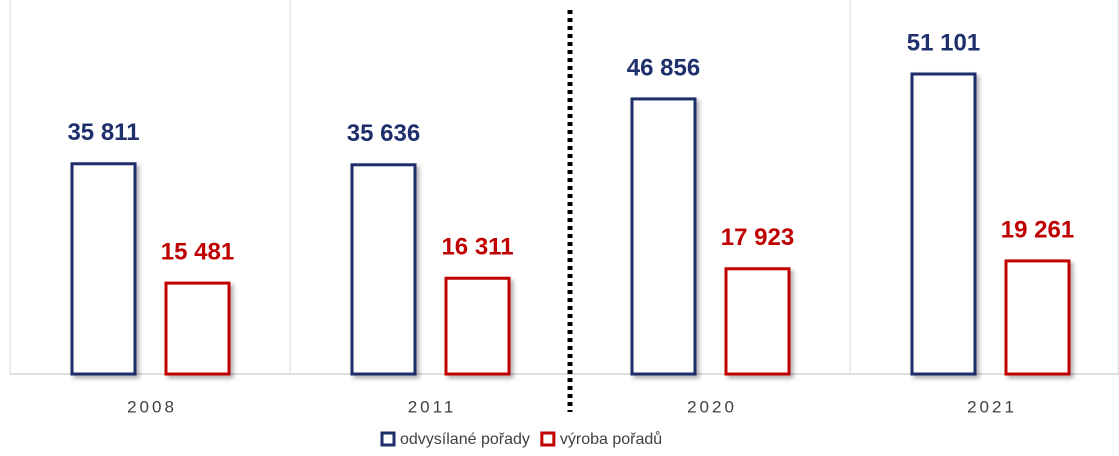  Describe the element at coordinates (611, 439) in the screenshot. I see `legend-label: výroba pořadů` at that location.